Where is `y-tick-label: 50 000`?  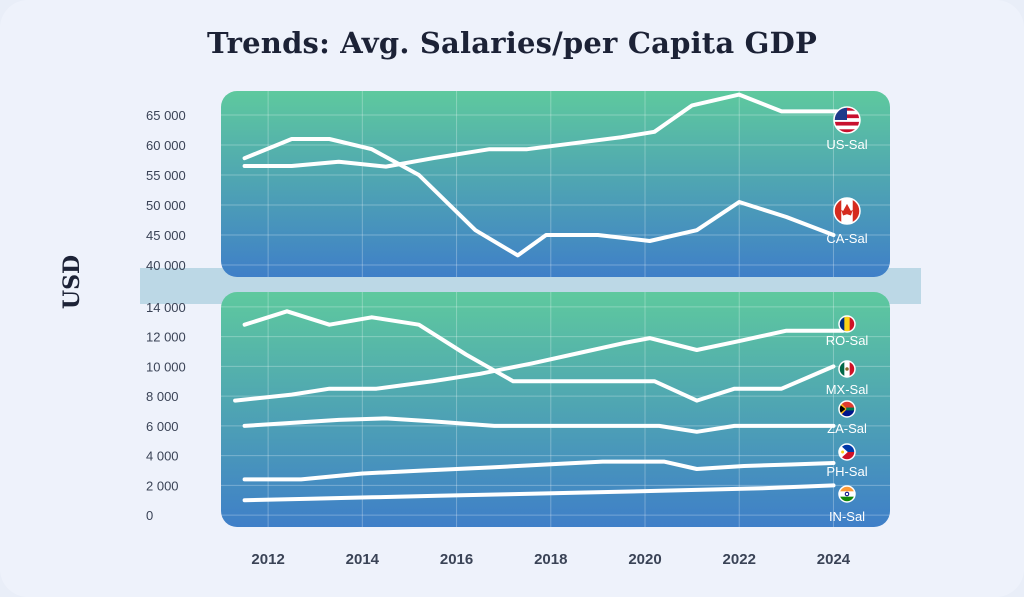 y-tick-label: 50 000 is located at coordinates (166, 205).